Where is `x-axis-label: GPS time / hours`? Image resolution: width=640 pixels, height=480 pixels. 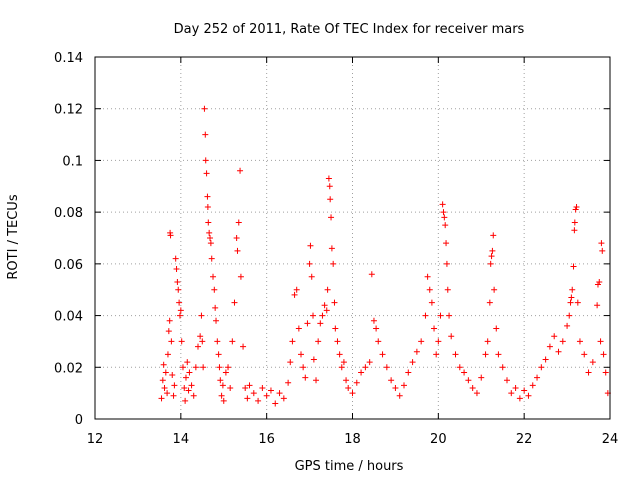 x-axis-label: GPS time / hours is located at coordinates (349, 466).